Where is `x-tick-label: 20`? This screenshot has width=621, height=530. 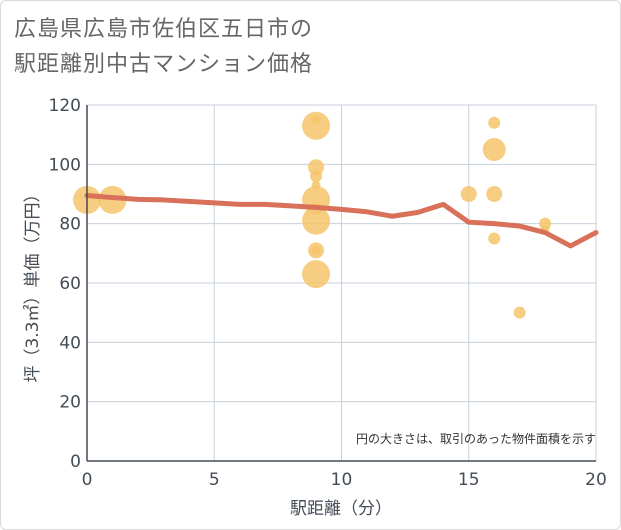
x-tick-label: 20 is located at coordinates (596, 480).